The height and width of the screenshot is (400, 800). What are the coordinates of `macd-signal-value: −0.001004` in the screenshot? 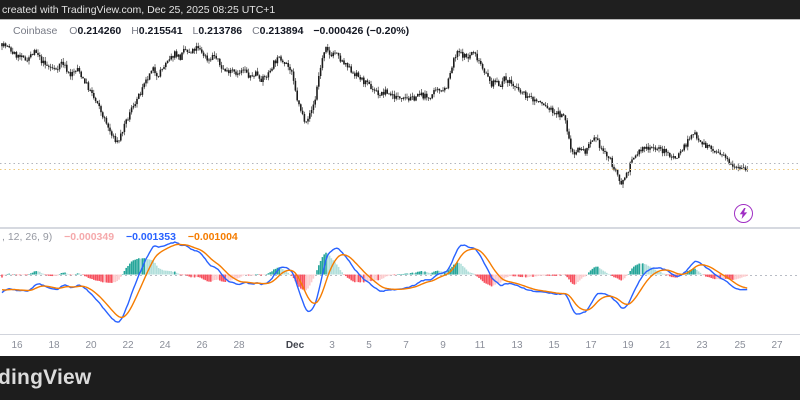 It's located at (212, 237).